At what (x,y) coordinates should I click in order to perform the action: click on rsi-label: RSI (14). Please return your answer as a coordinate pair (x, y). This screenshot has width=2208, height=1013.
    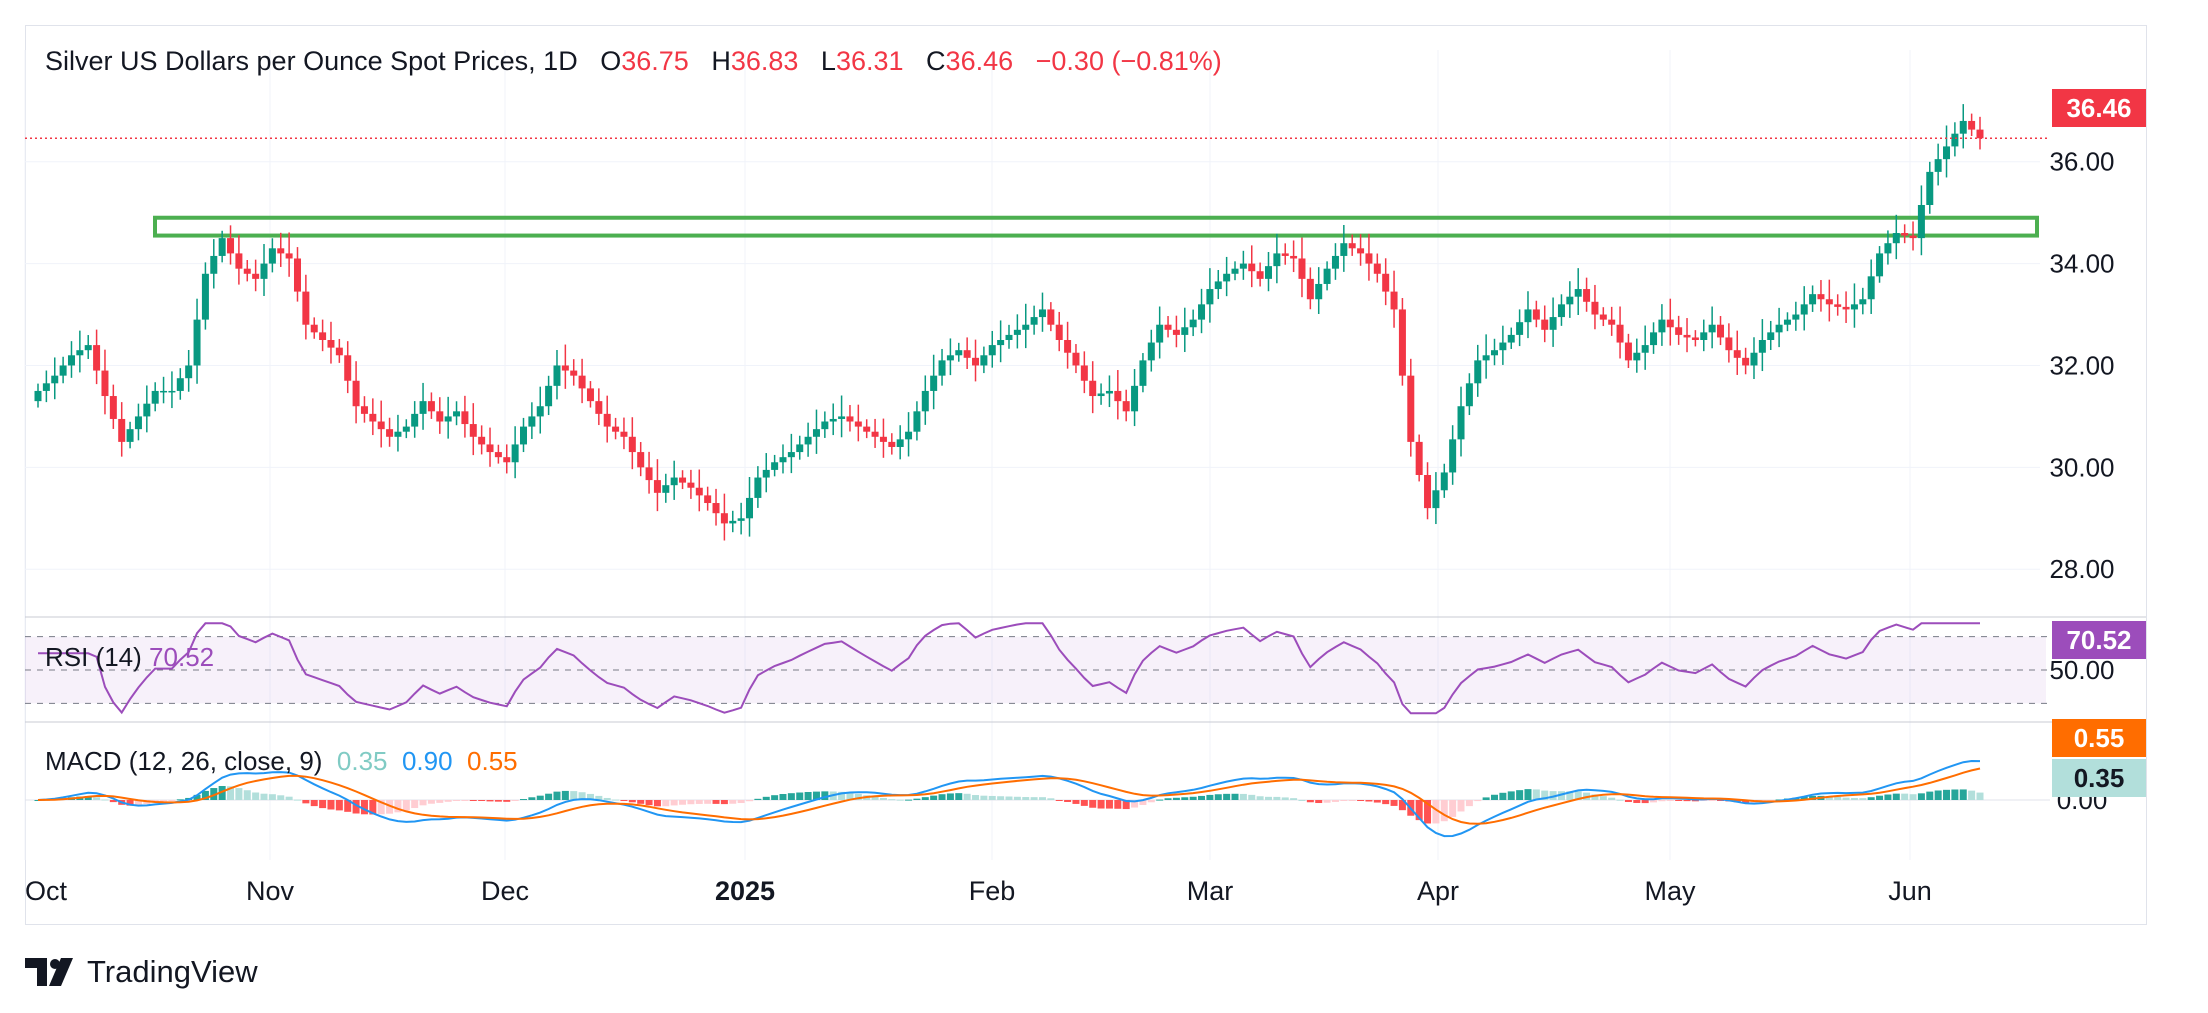
    Looking at the image, I should click on (93, 657).